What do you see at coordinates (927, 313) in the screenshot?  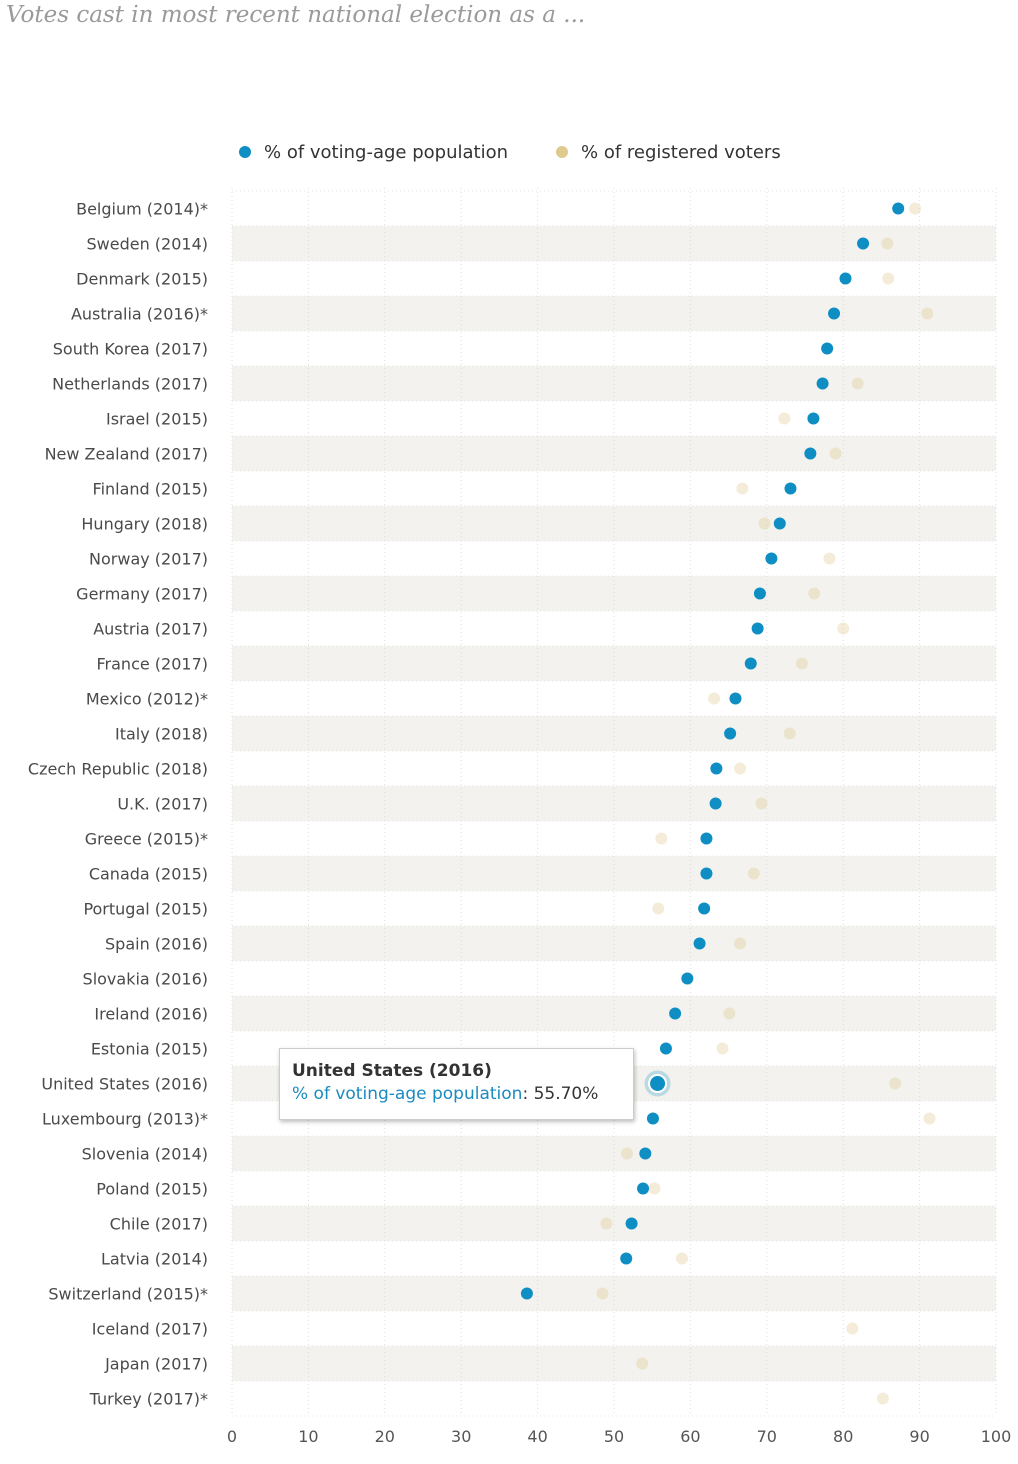 I see `dot-registered-australia-2016` at bounding box center [927, 313].